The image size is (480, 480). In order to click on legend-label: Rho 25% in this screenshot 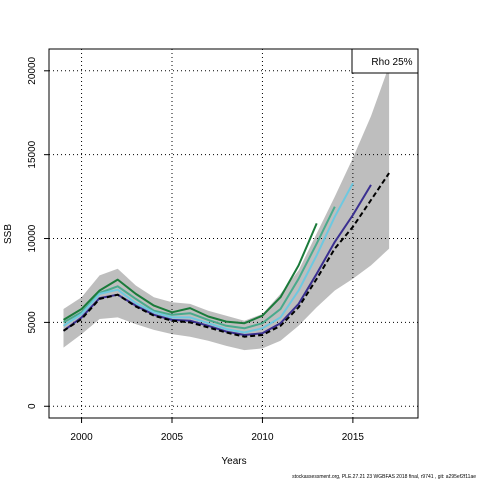, I will do `click(391, 62)`.